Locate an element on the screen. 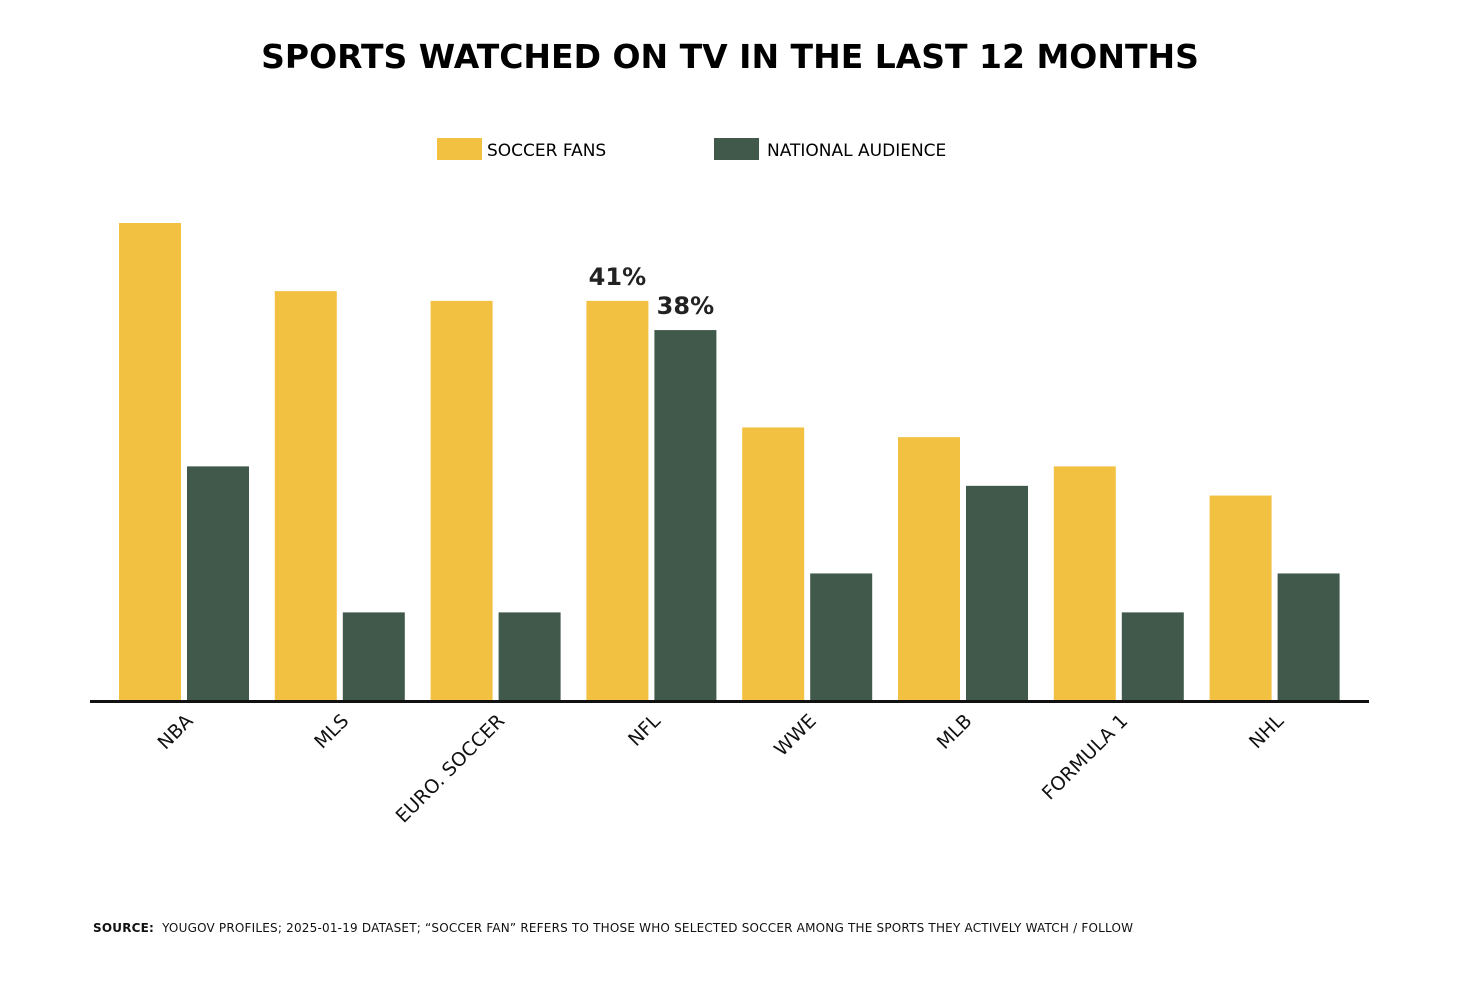 The height and width of the screenshot is (985, 1460). category-label-nhl: NHL is located at coordinates (1266, 731).